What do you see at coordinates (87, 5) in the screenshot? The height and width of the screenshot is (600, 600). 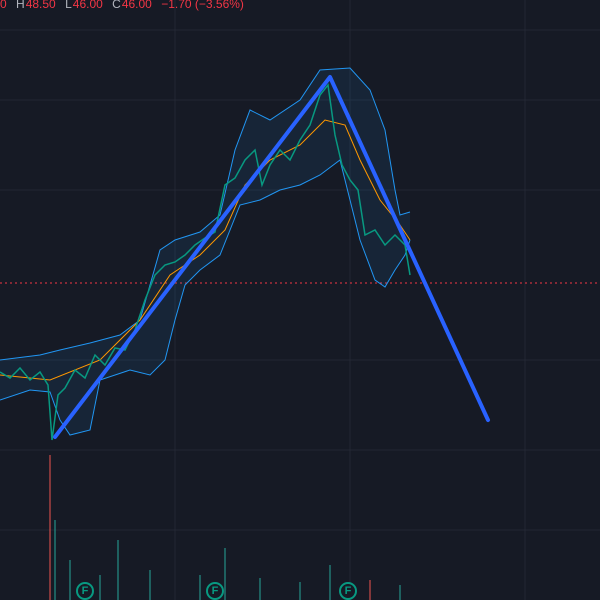 I see `low-value: 46.00` at bounding box center [87, 5].